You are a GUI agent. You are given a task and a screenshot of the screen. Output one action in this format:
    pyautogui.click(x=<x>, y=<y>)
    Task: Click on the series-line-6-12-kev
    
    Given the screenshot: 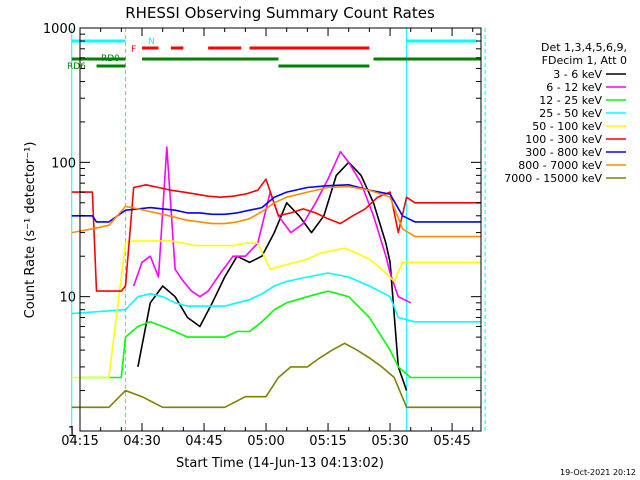 What is the action you would take?
    pyautogui.click(x=272, y=225)
    